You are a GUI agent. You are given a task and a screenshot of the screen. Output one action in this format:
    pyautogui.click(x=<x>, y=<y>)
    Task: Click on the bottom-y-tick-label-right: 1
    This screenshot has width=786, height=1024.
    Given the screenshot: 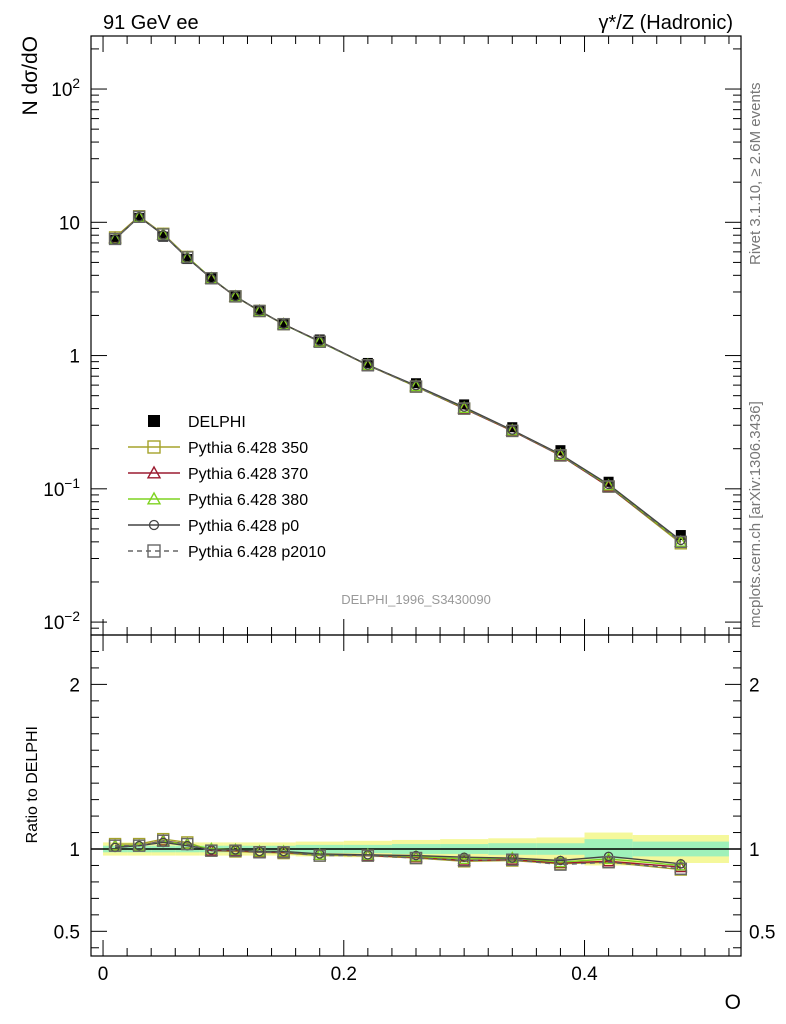 What is the action you would take?
    pyautogui.click(x=754, y=850)
    